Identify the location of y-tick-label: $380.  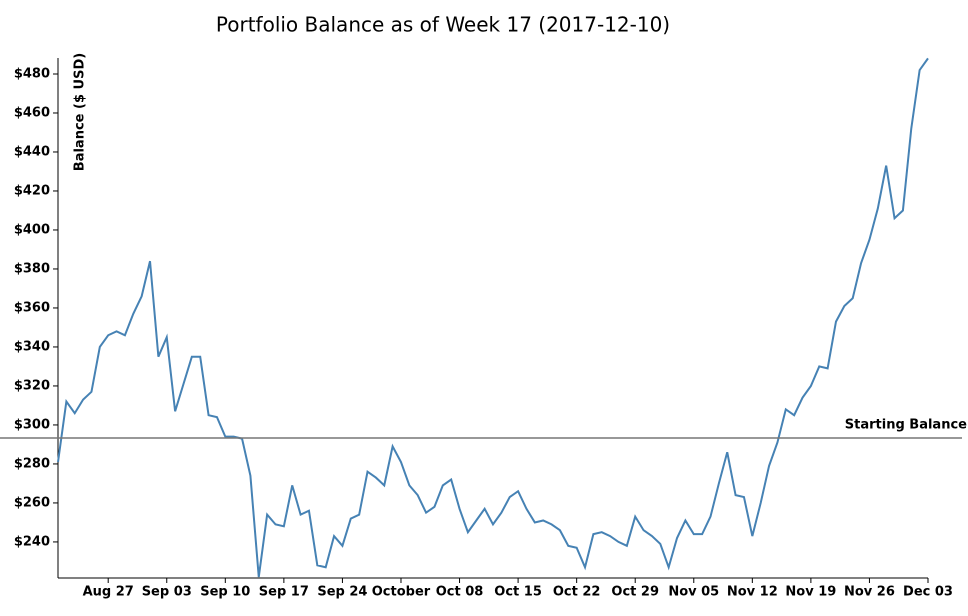
(32, 268).